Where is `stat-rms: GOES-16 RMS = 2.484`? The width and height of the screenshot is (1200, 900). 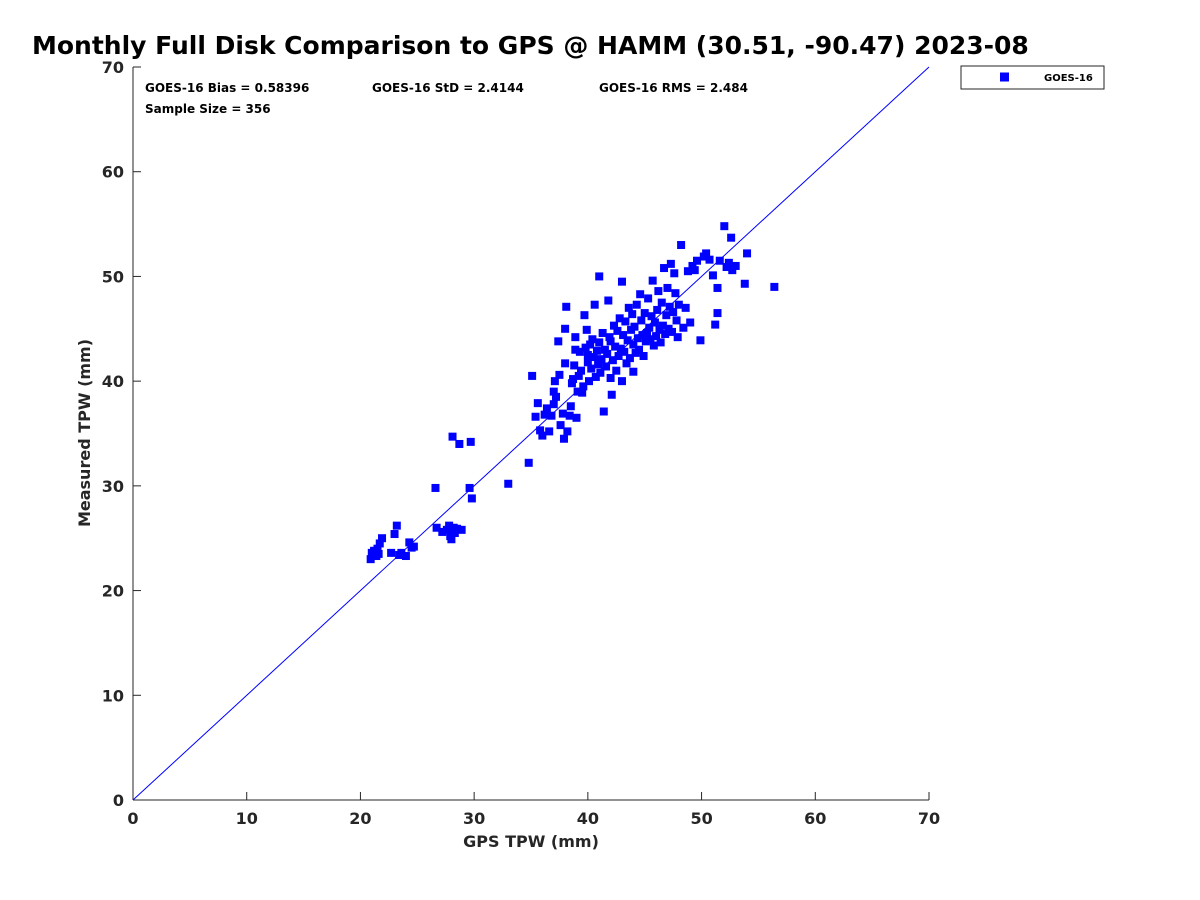 stat-rms: GOES-16 RMS = 2.484 is located at coordinates (673, 88).